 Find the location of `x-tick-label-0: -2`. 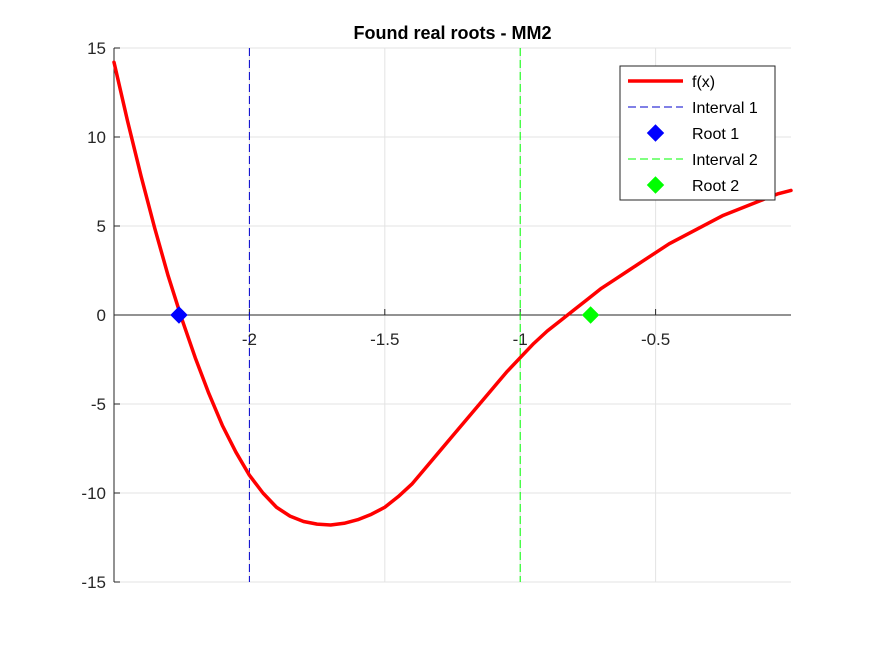

x-tick-label-0: -2 is located at coordinates (249, 339).